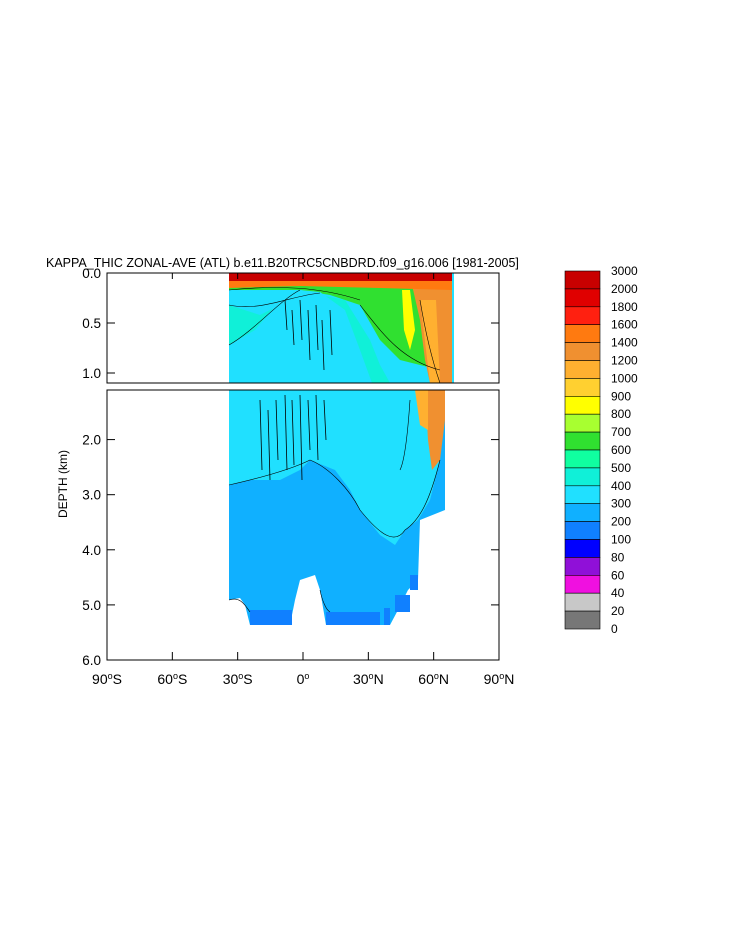 This screenshot has height=945, width=733. Describe the element at coordinates (621, 540) in the screenshot. I see `colorbar-label-15: 100` at that location.